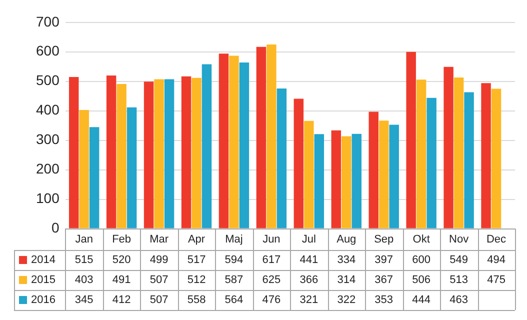  I want to click on y-tick-label: 0, so click(56, 228).